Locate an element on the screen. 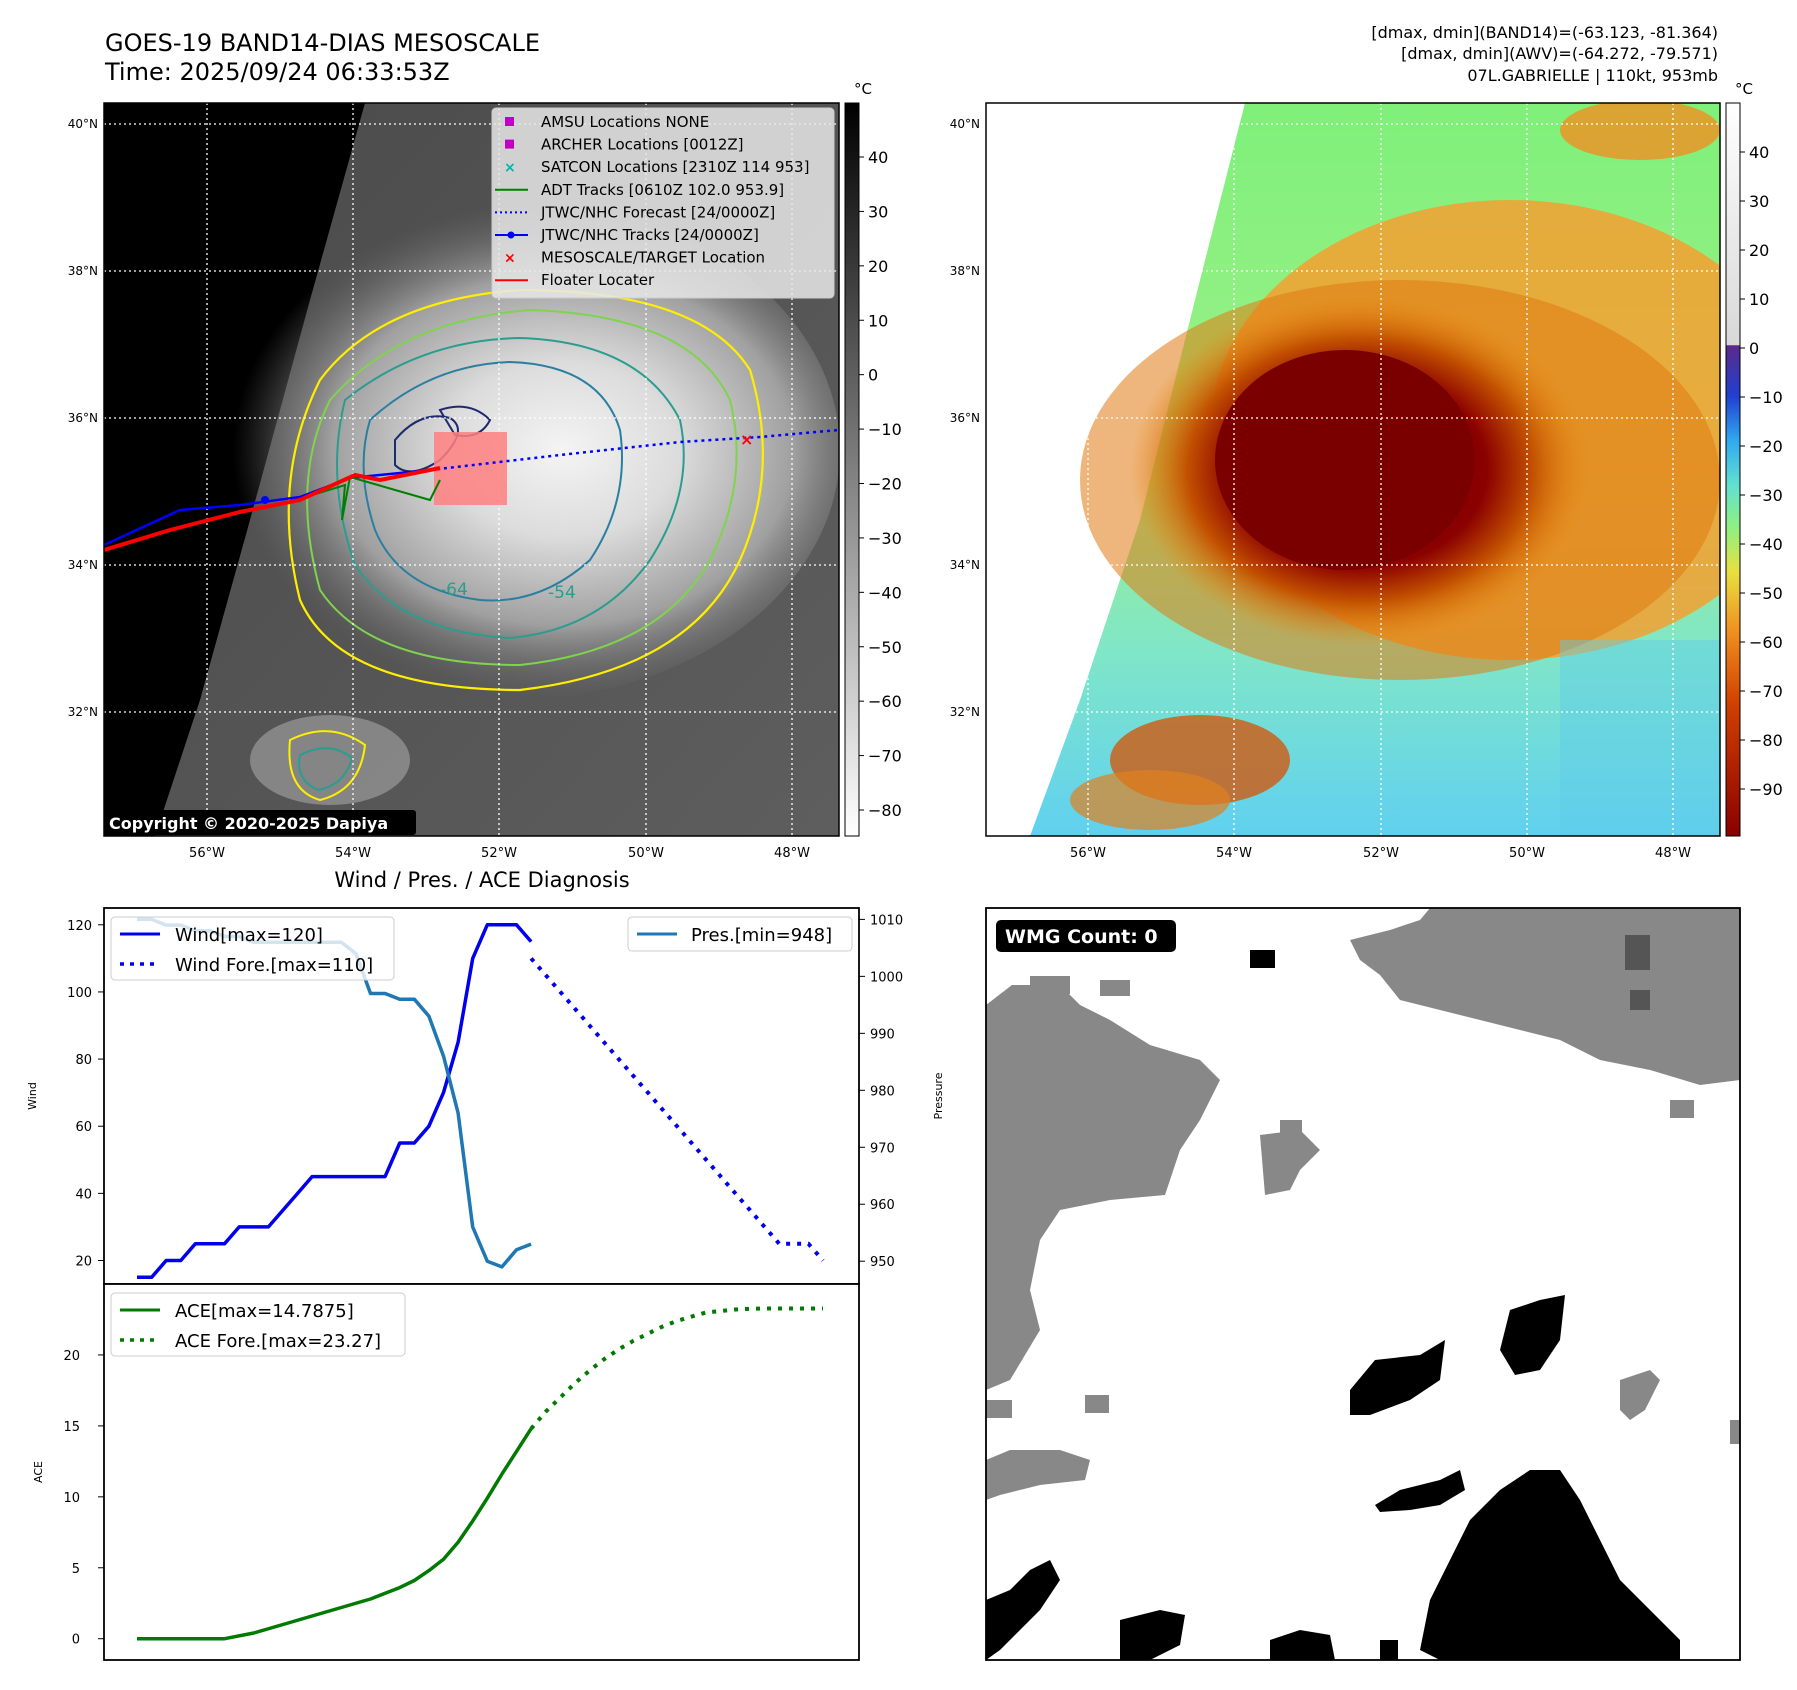 Image resolution: width=1797 pixels, height=1690 pixels. ir-lon-label: 56°W is located at coordinates (207, 853).